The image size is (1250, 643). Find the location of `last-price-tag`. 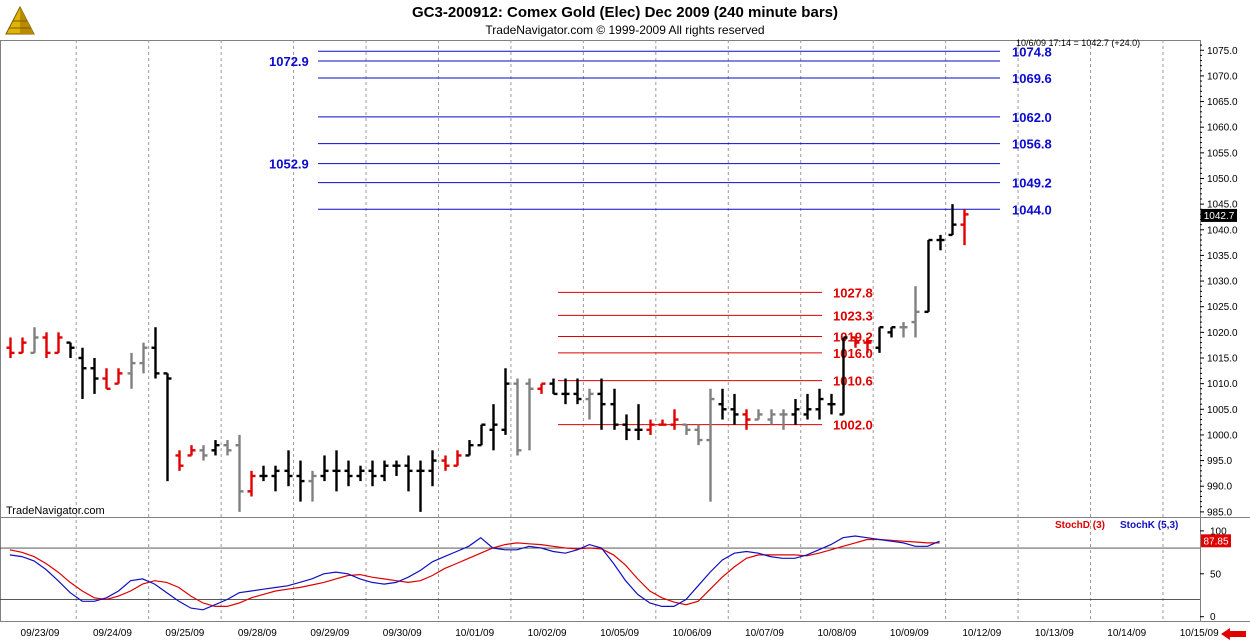

last-price-tag is located at coordinates (1219, 215).